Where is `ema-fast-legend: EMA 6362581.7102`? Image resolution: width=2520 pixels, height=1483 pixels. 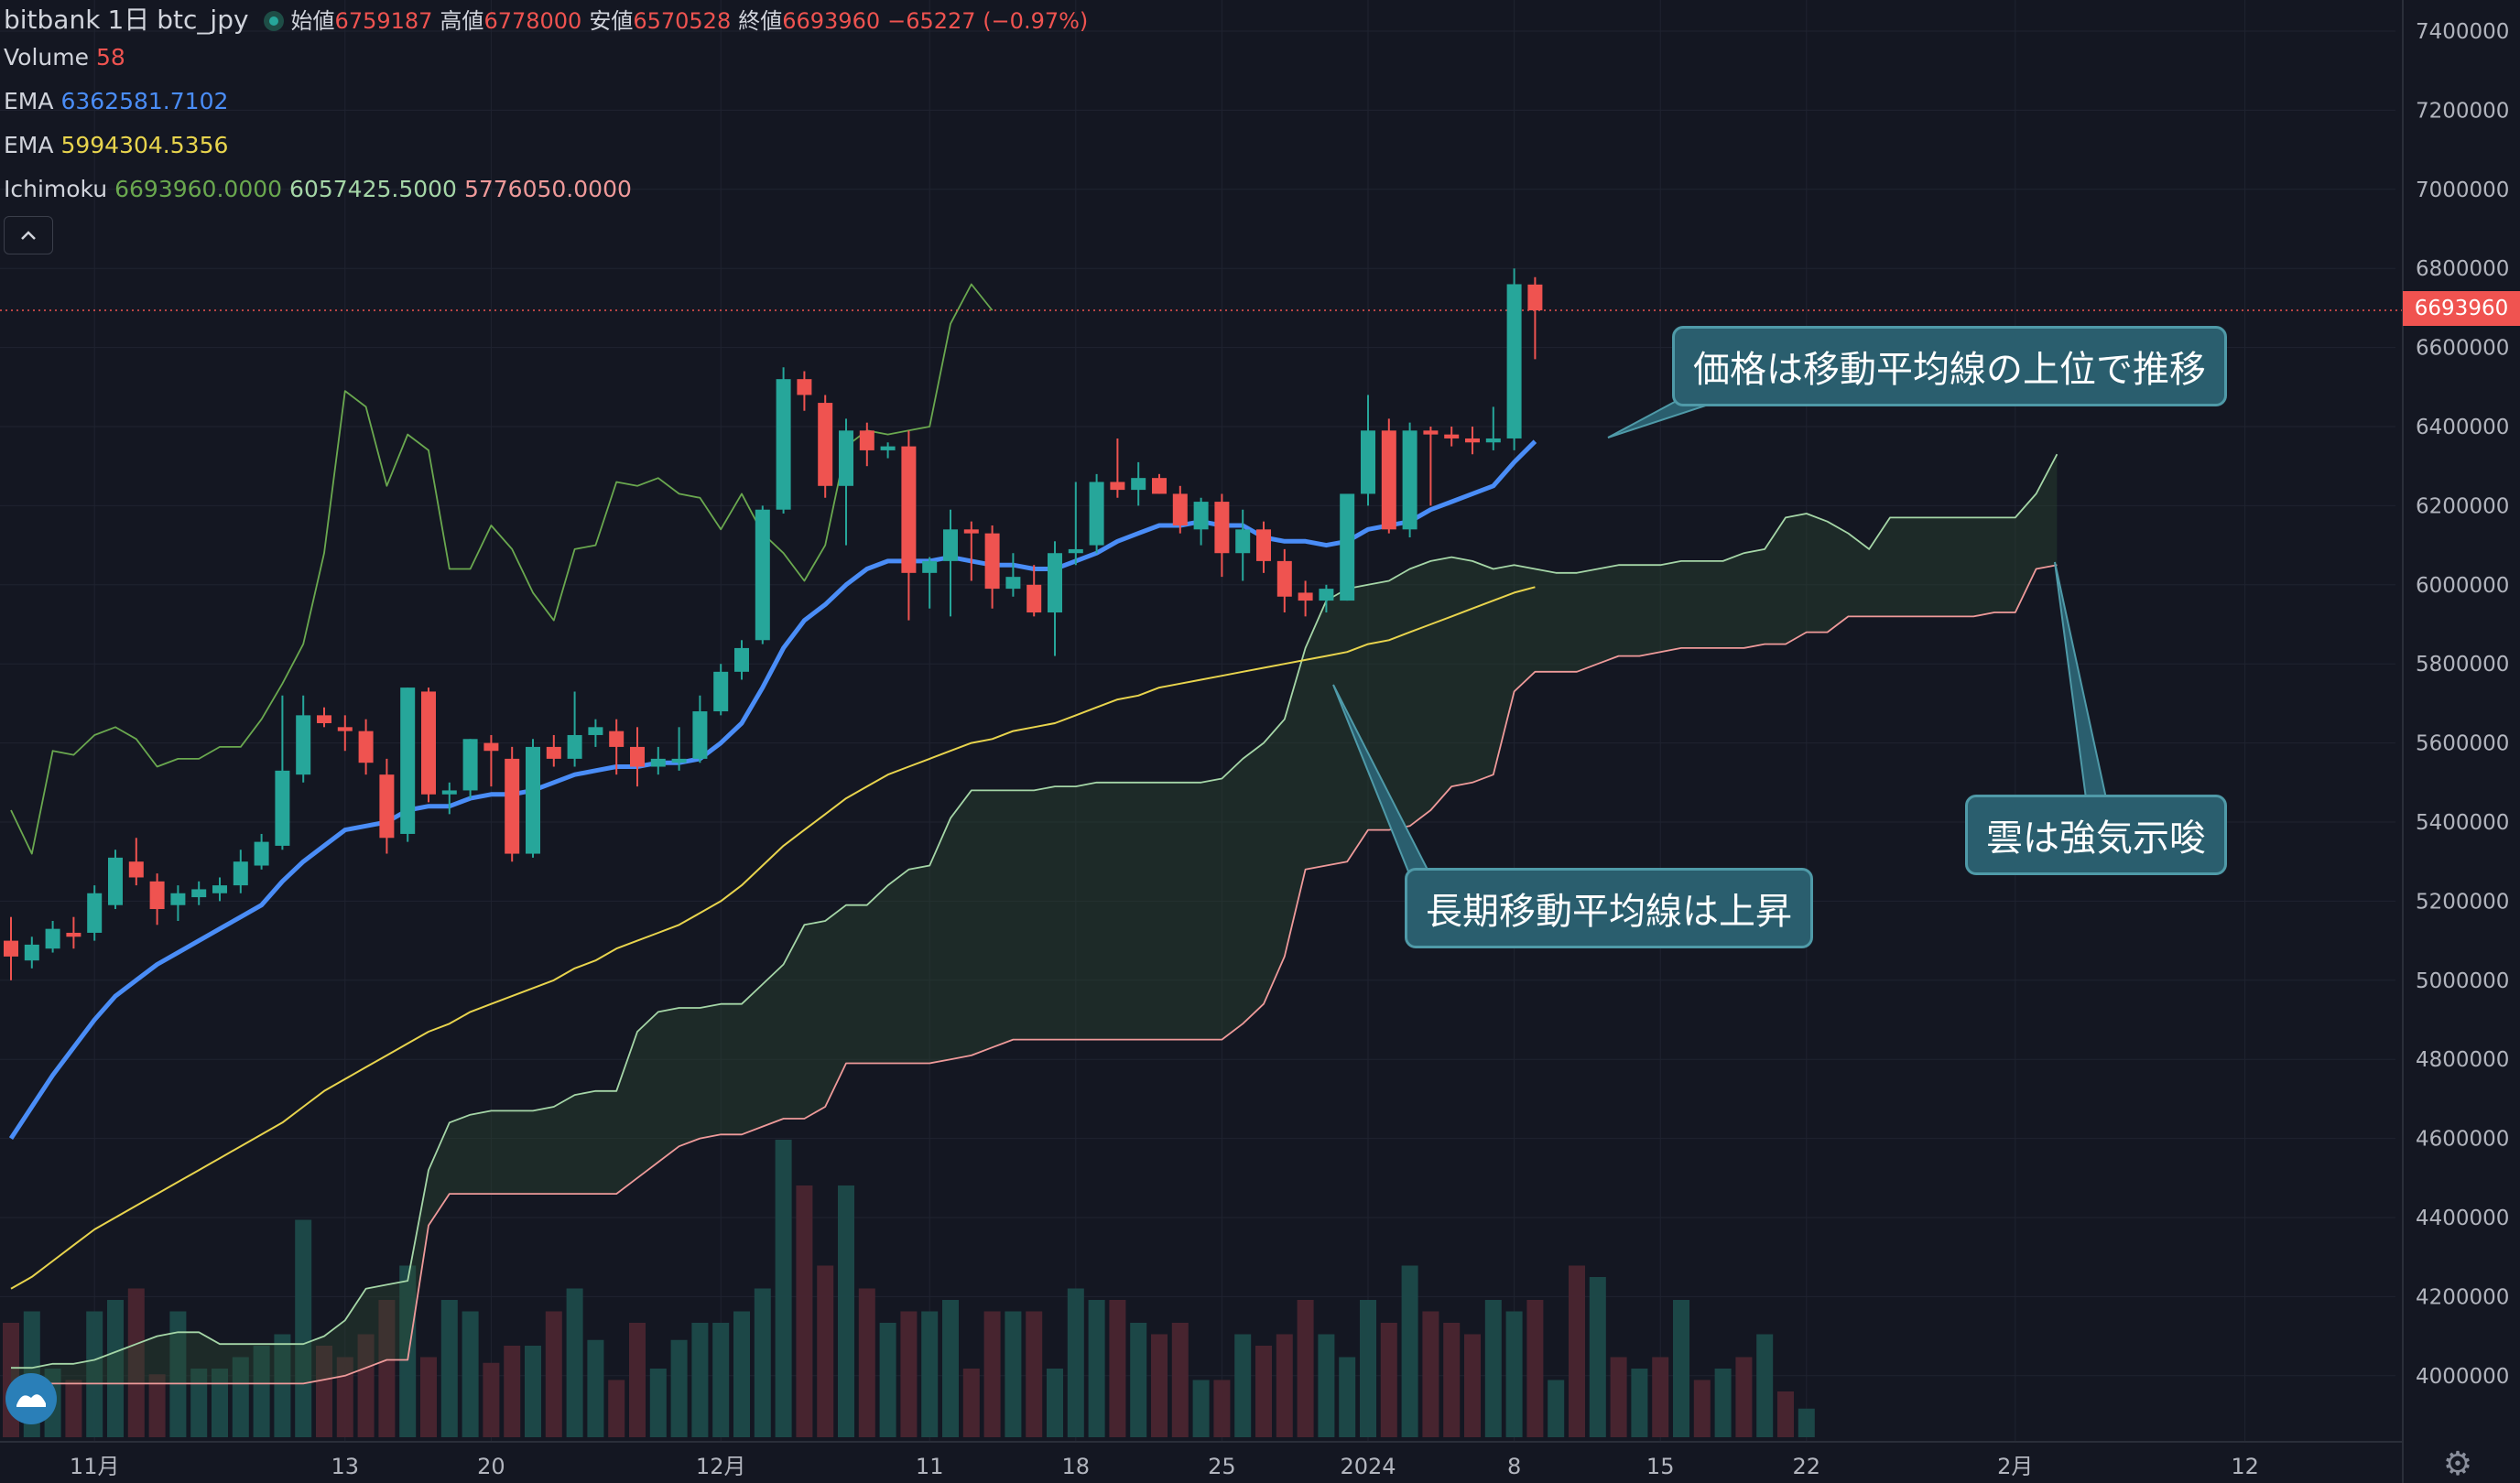
ema-fast-legend: EMA 6362581.7102 is located at coordinates (119, 101).